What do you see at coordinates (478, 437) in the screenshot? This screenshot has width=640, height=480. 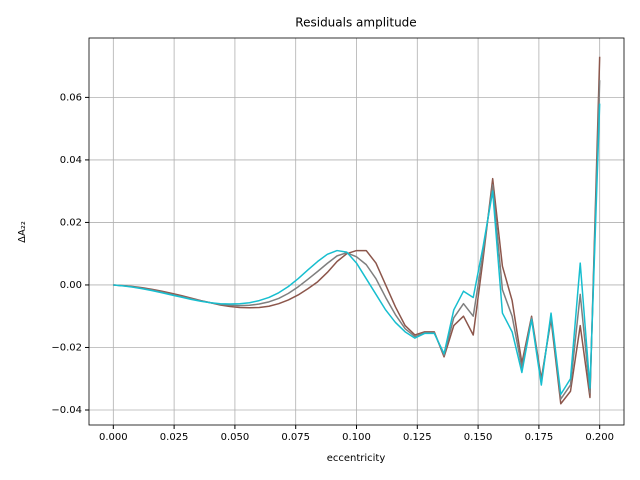 I see `x-tick-label: 0.150` at bounding box center [478, 437].